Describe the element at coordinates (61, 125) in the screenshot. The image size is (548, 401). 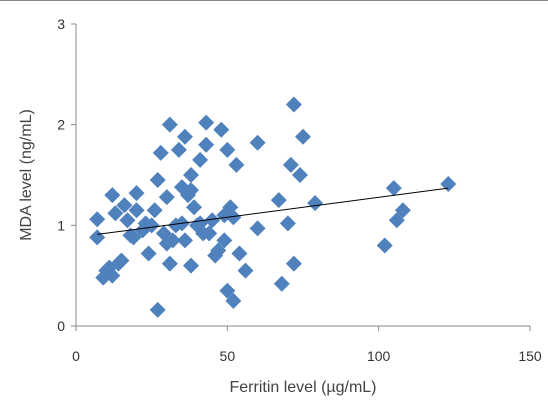
I see `y-tick-label: 2` at that location.